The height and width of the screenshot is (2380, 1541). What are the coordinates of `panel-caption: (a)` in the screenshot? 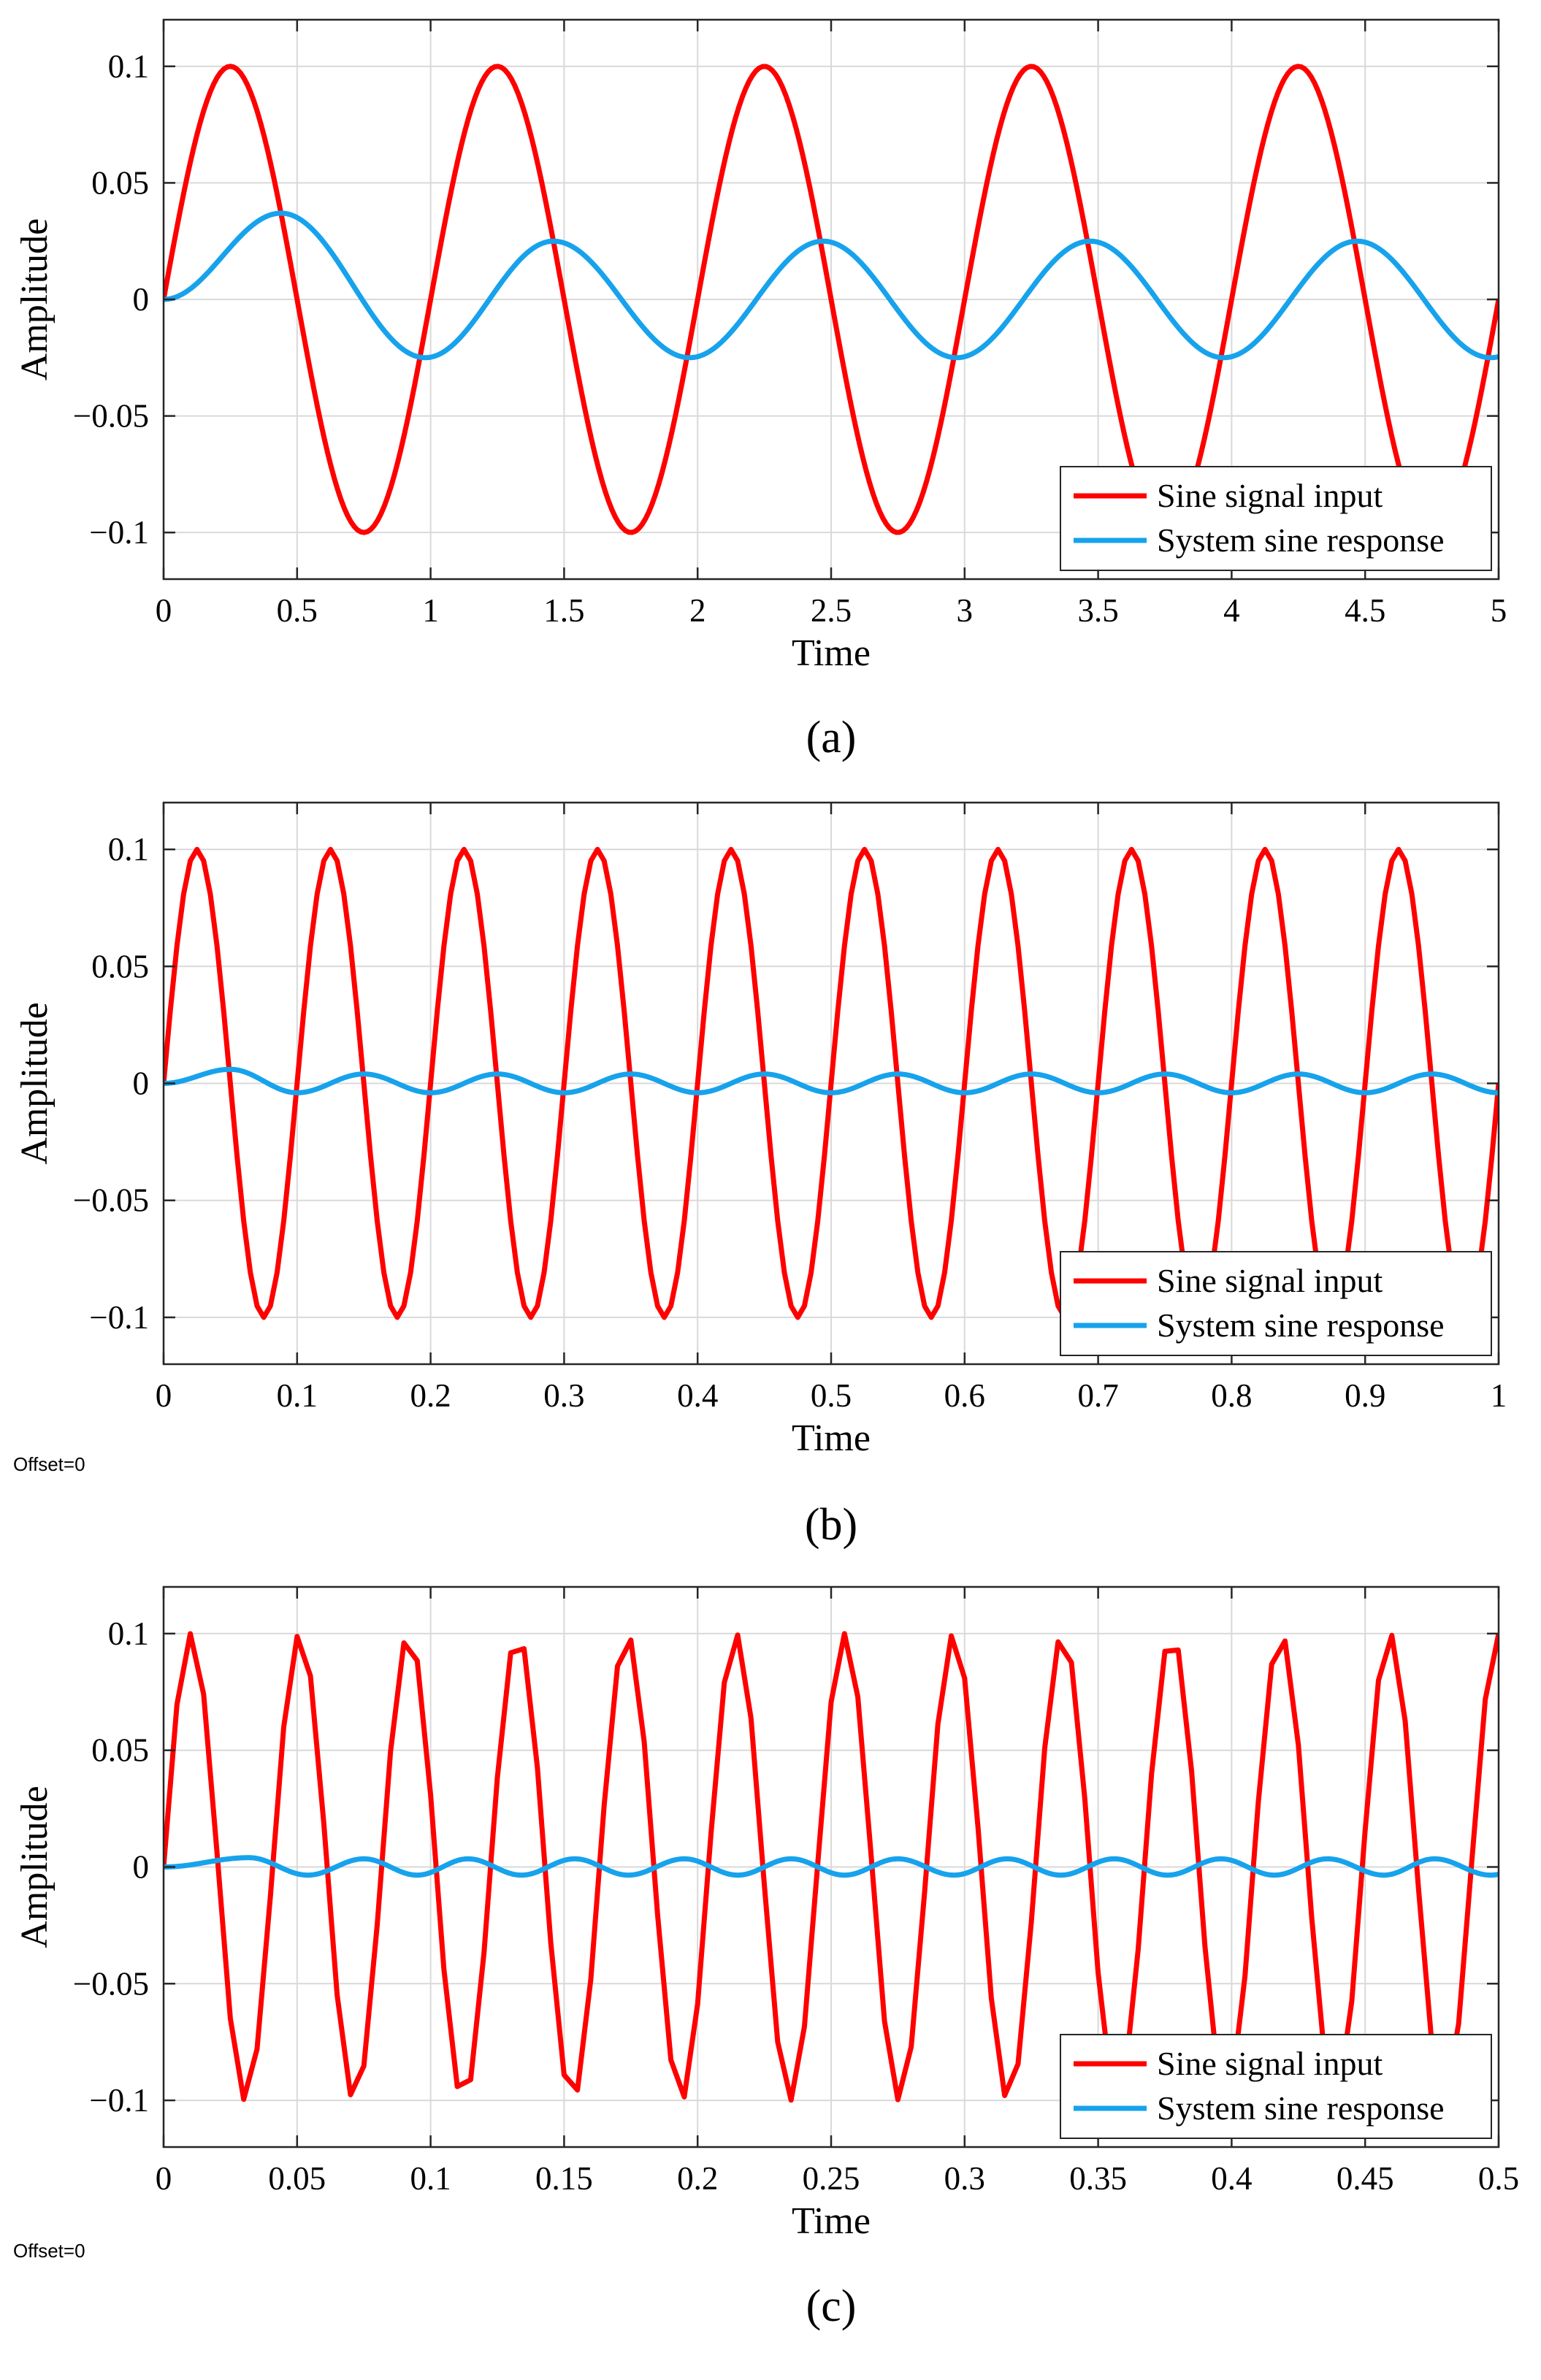 It's located at (831, 737).